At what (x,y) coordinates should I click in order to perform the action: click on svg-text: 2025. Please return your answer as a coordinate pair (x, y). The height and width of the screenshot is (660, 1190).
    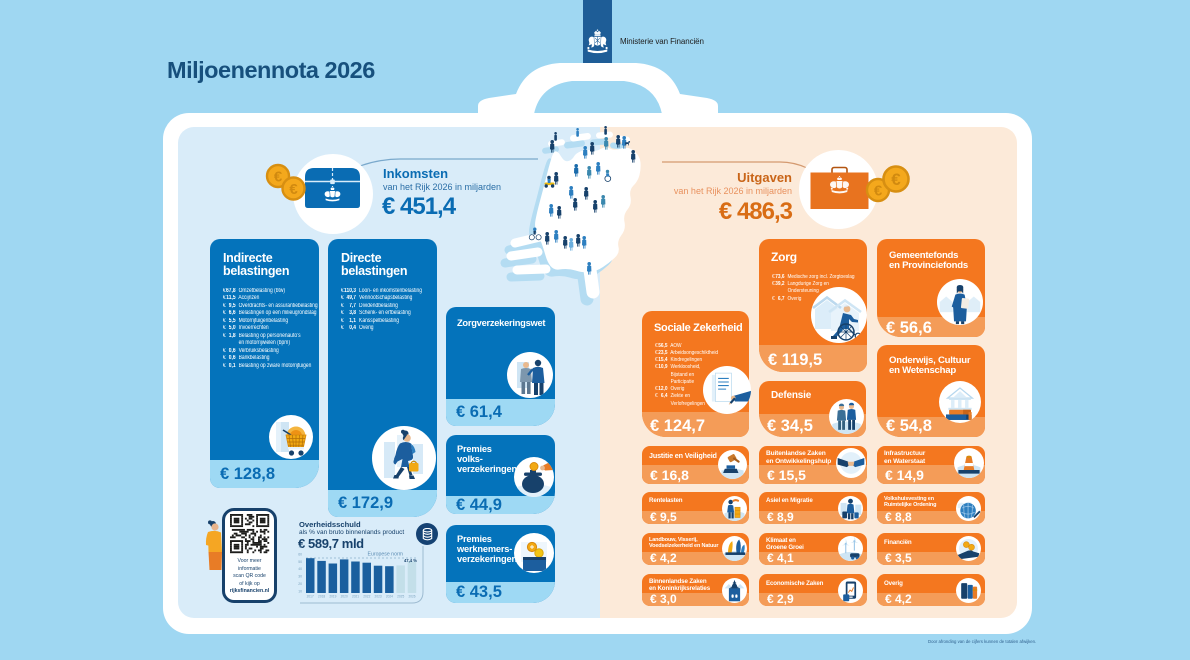
    Looking at the image, I should click on (400, 597).